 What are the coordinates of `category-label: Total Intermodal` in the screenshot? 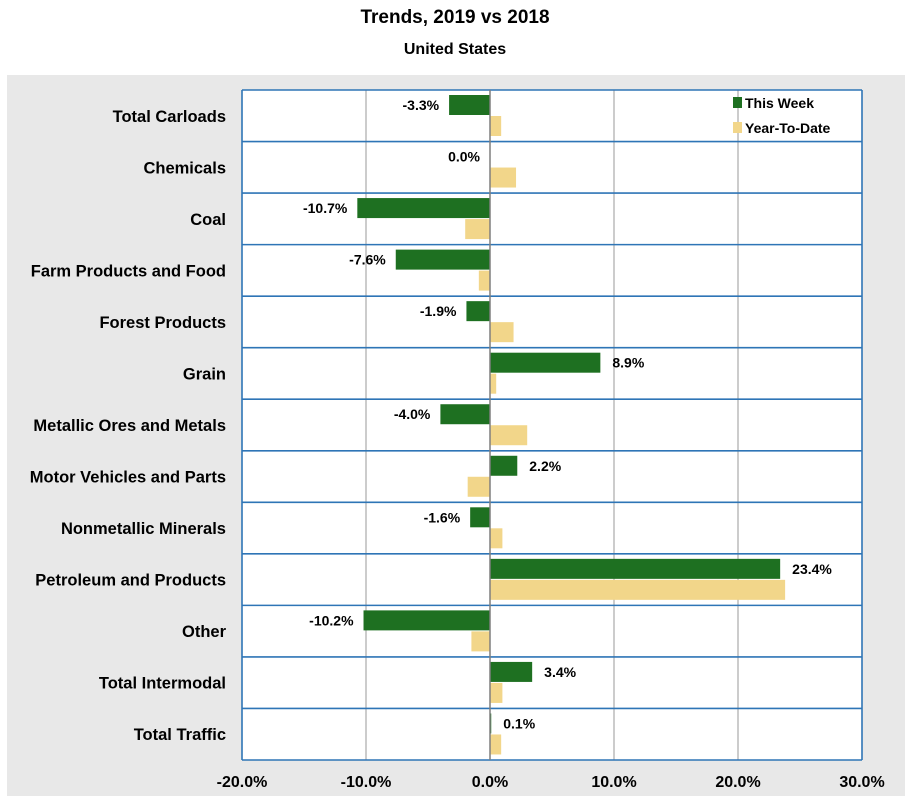 It's located at (162, 684).